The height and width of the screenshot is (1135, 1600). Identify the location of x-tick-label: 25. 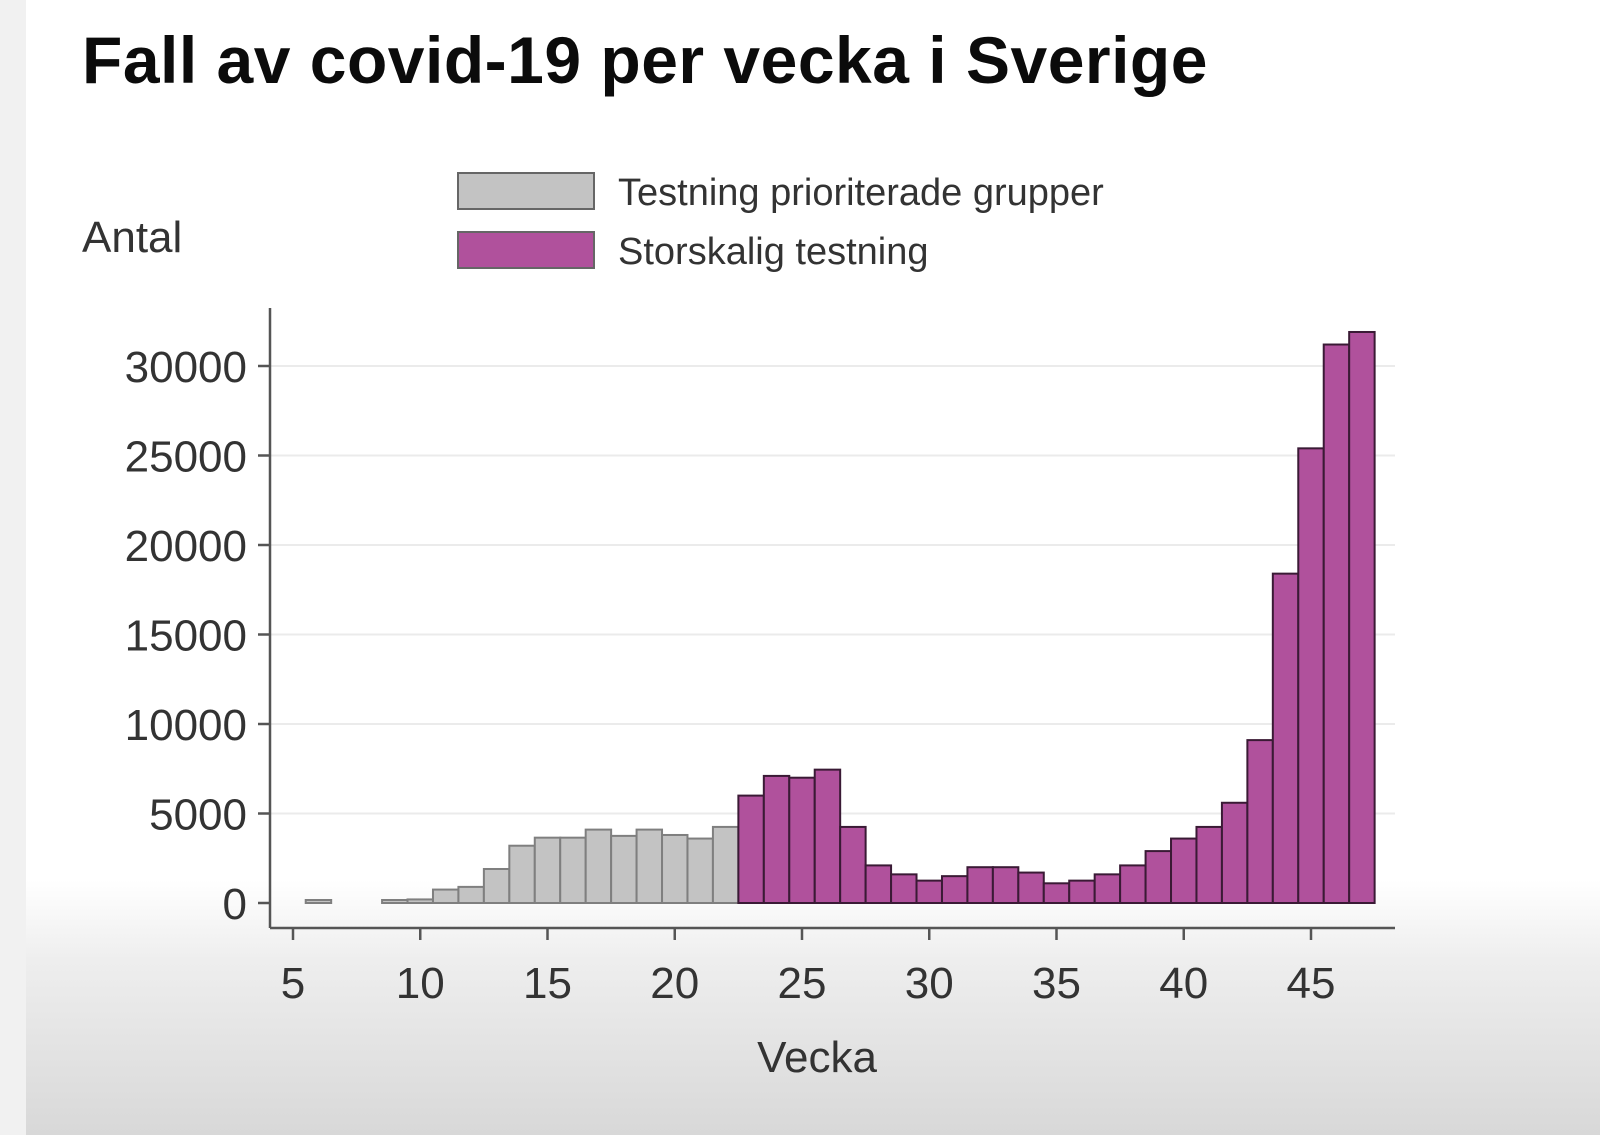
(802, 983).